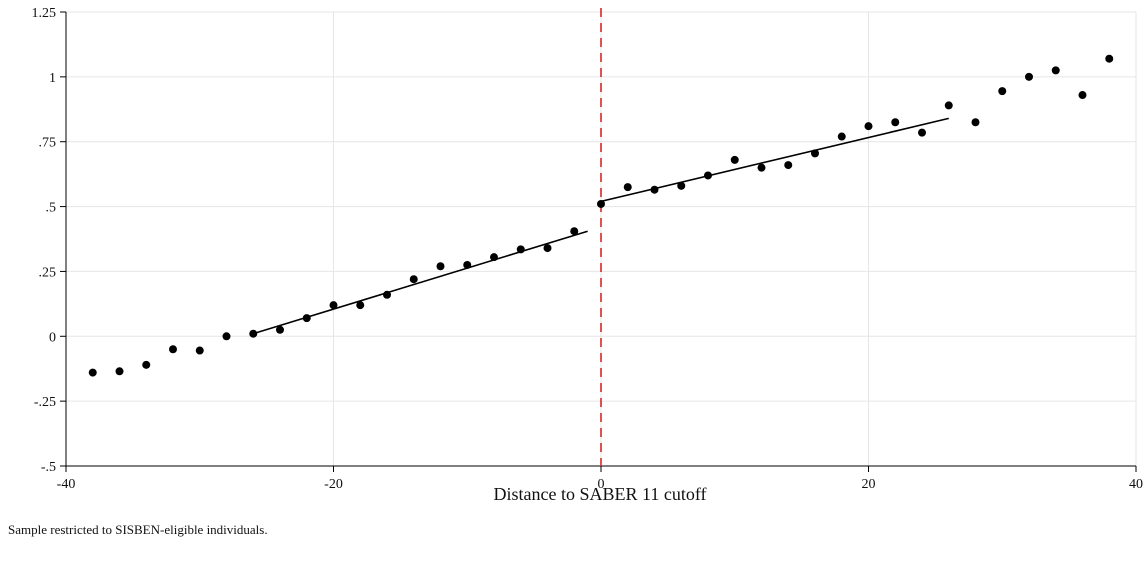  Describe the element at coordinates (601, 484) in the screenshot. I see `x-tick-label: 0` at that location.